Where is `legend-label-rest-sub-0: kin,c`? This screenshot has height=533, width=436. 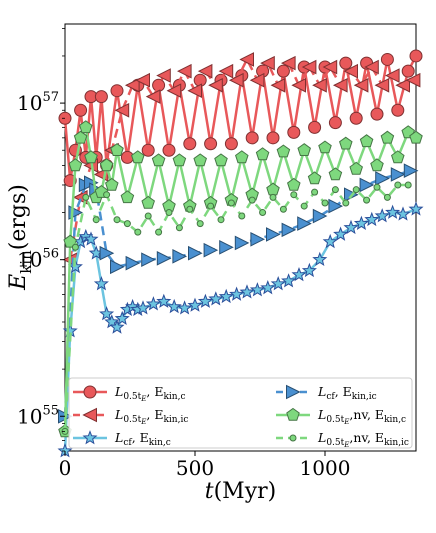 legend-label-rest-sub-0: kin,c is located at coordinates (174, 397).